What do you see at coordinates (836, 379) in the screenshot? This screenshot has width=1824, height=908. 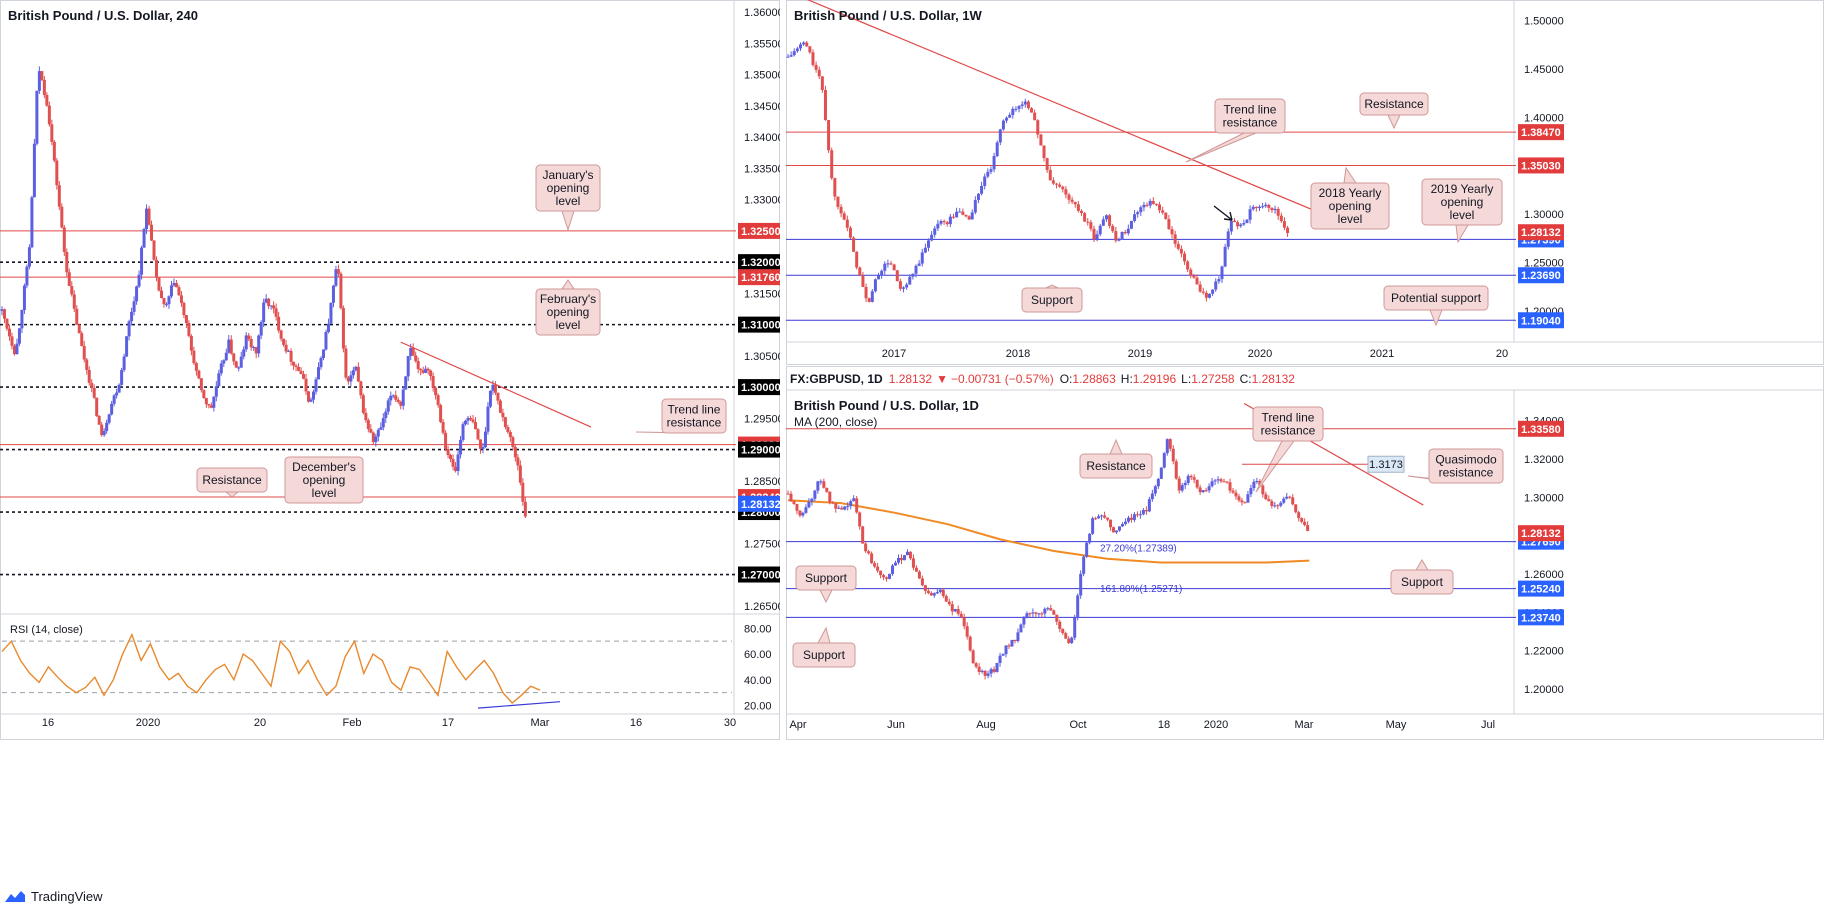 I see `ohlc-symbol: FX:GBPUSD, 1D` at bounding box center [836, 379].